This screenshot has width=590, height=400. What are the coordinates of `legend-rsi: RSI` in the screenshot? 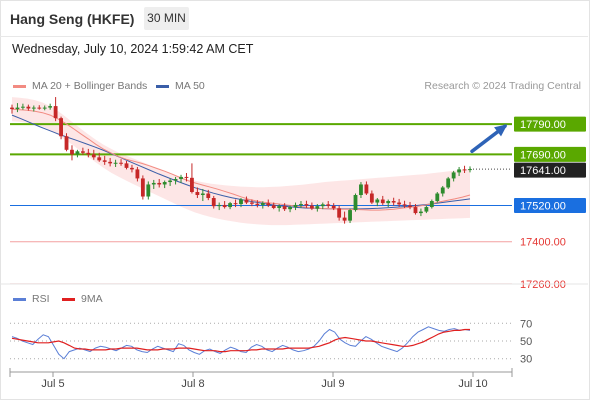 It's located at (31, 299).